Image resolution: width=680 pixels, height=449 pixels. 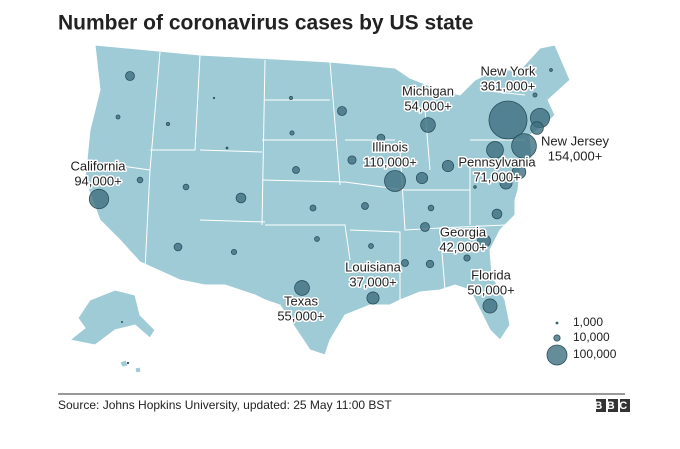 What do you see at coordinates (97, 180) in the screenshot?
I see `state-value: 94,000+` at bounding box center [97, 180].